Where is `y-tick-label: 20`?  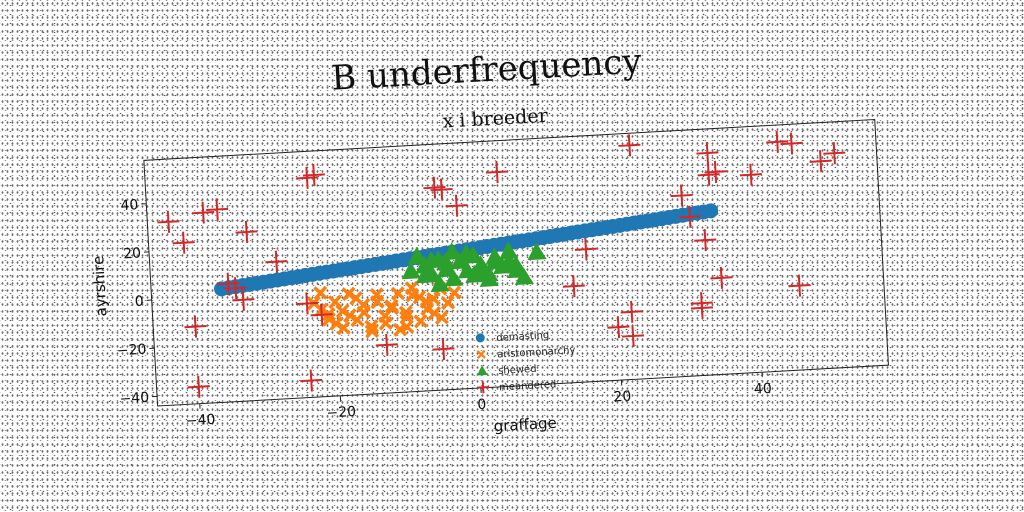 y-tick-label: 20 is located at coordinates (132, 253).